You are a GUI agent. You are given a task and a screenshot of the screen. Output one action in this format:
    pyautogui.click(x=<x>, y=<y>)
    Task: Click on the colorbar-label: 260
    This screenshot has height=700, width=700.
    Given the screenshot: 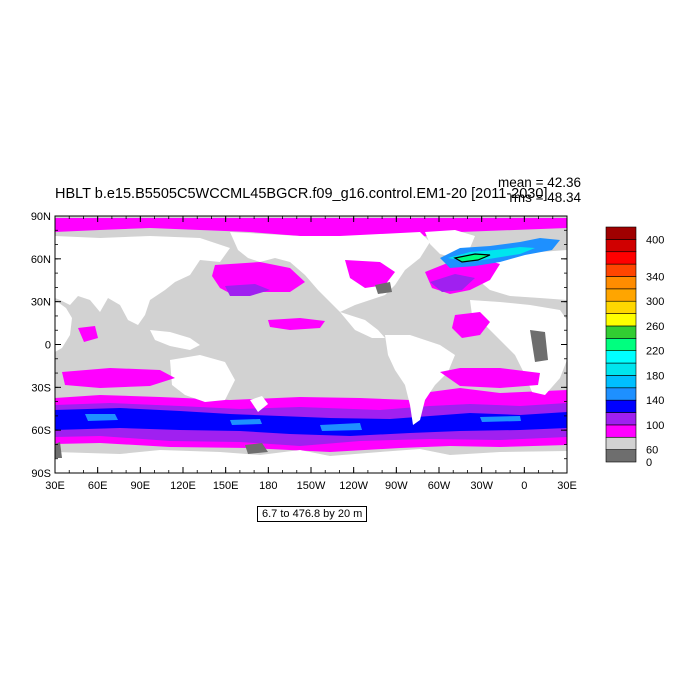 What is the action you would take?
    pyautogui.click(x=655, y=327)
    